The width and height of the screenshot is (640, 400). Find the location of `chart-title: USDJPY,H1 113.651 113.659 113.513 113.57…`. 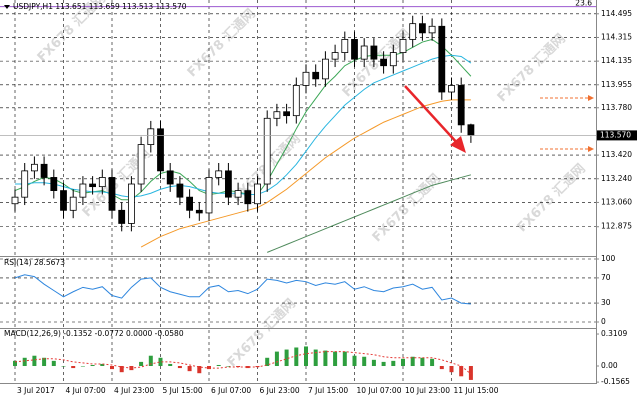

chart-title: USDJPY,H1 113.651 113.659 113.513 113.57… is located at coordinates (100, 6).